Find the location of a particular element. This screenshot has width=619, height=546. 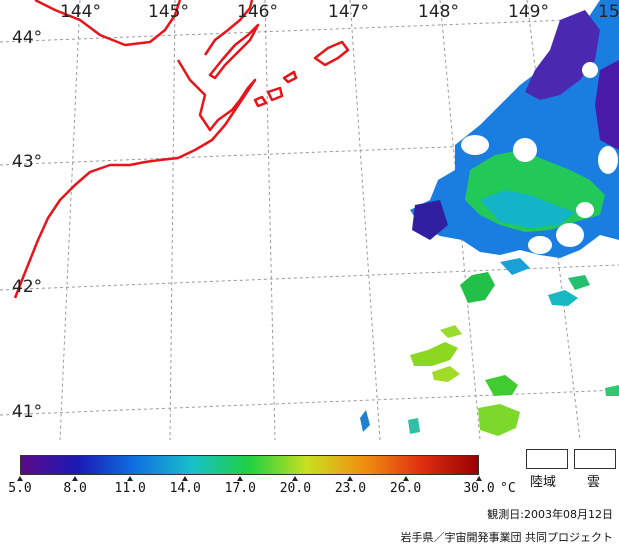

sst-patch-purple-right is located at coordinates (607, 105).